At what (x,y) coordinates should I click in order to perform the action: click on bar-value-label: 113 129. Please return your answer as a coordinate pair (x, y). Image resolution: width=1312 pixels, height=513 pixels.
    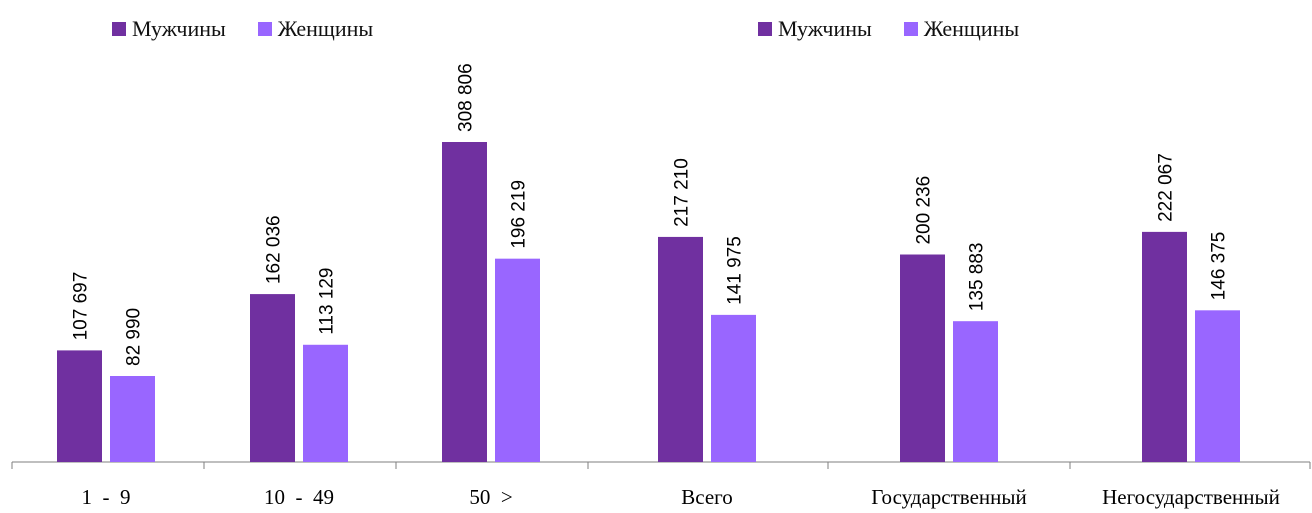
    Looking at the image, I should click on (327, 300).